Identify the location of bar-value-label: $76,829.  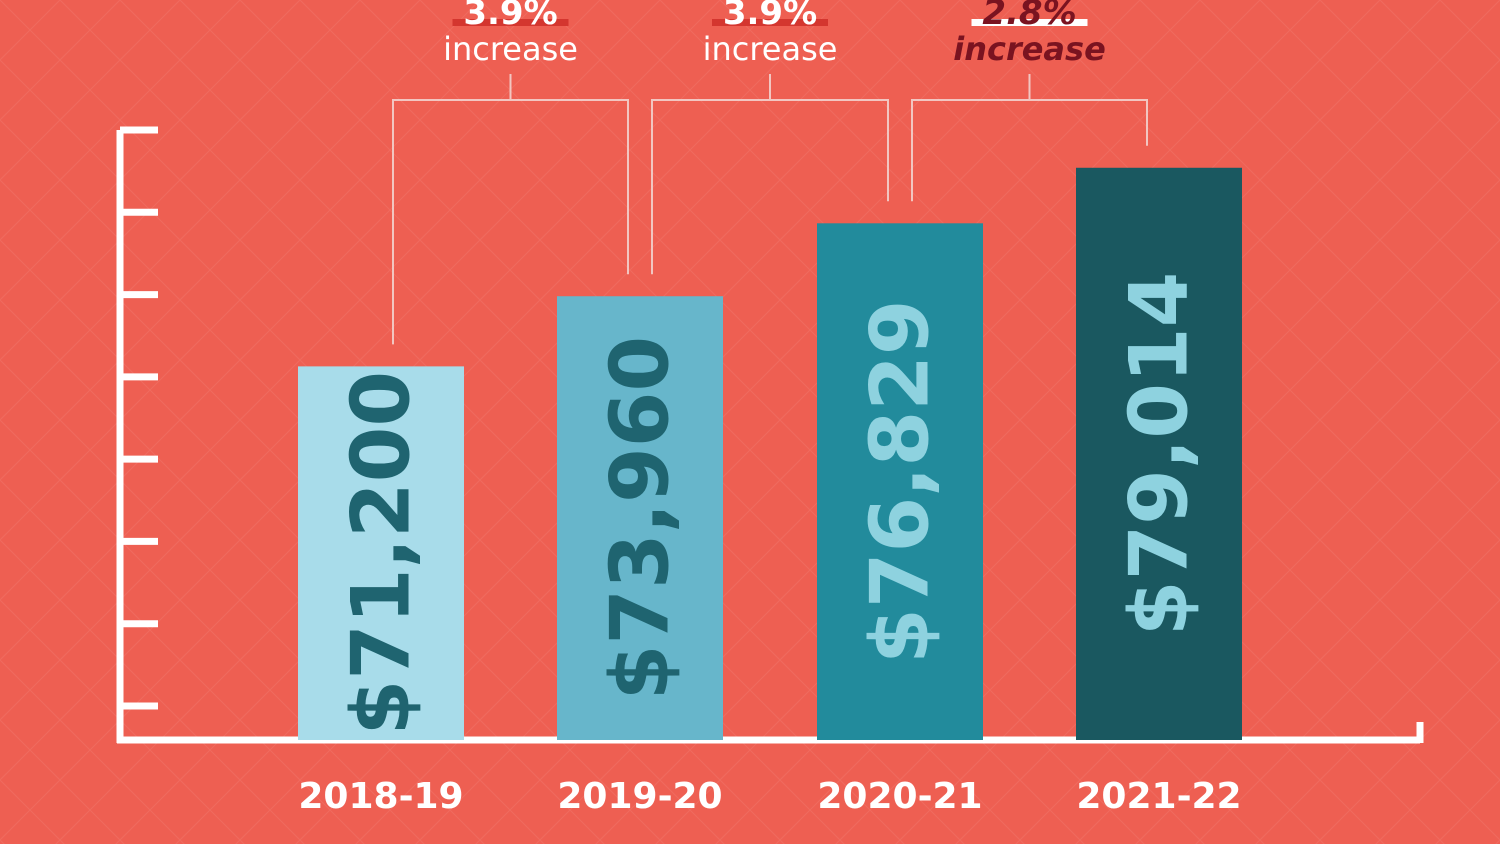
(900, 481).